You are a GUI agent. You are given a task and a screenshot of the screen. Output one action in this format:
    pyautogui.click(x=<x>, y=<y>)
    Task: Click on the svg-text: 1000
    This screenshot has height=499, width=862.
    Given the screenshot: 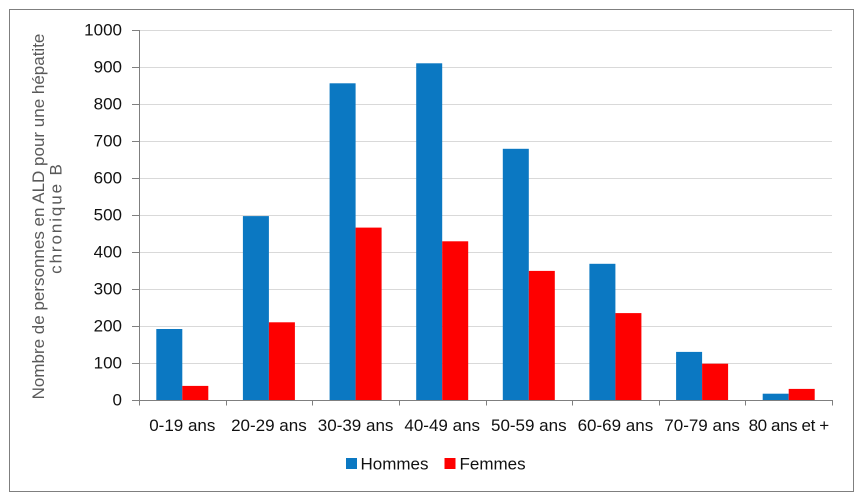 What is the action you would take?
    pyautogui.click(x=103, y=29)
    